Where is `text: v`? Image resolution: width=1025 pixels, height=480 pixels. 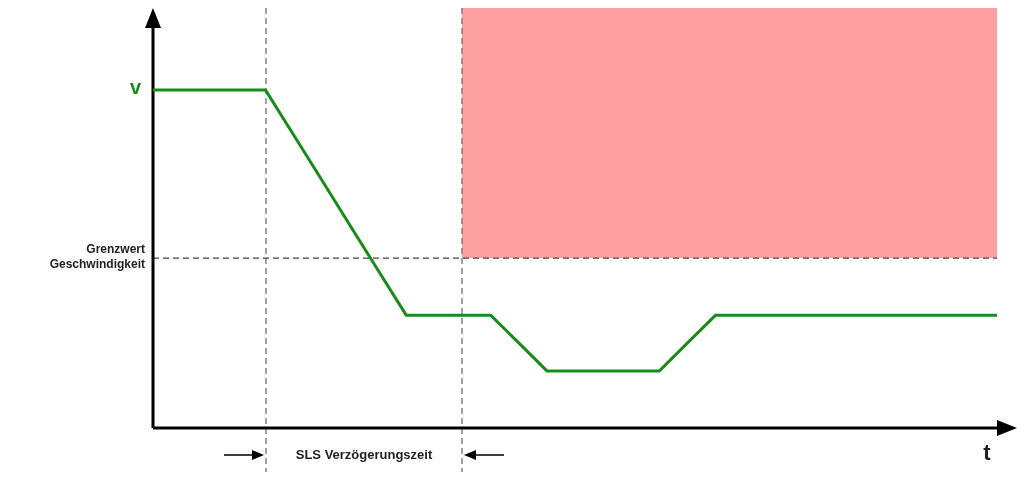 text: v is located at coordinates (135, 86).